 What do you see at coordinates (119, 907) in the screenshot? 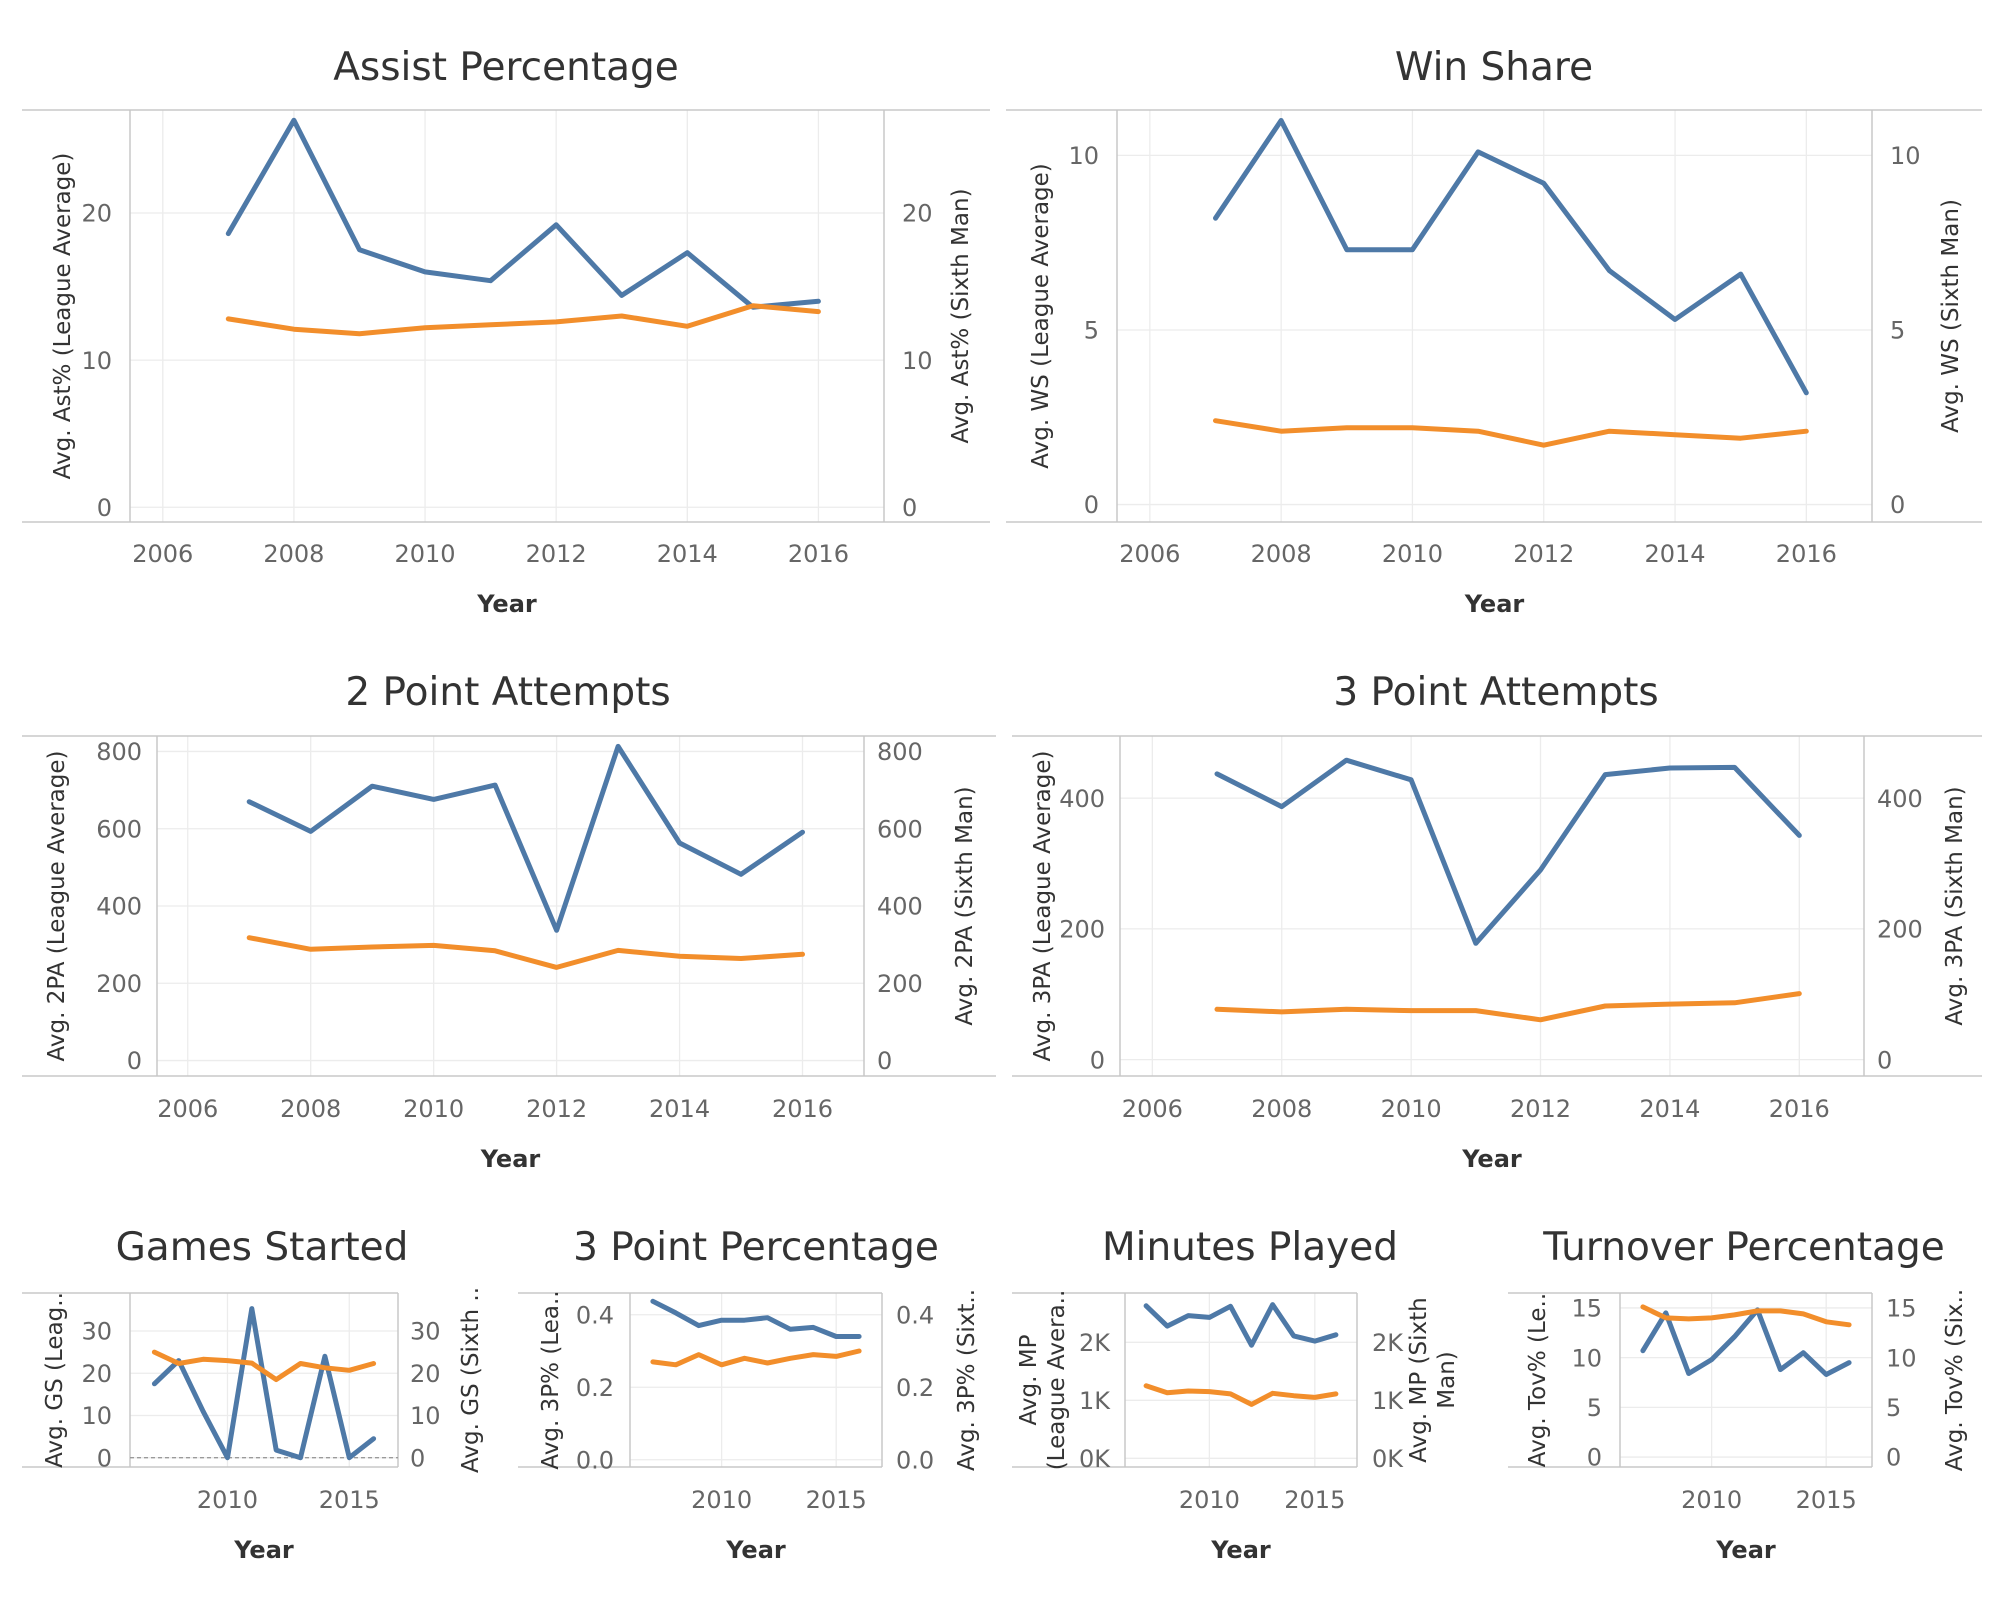
I see `y-tick-label-left: 400` at bounding box center [119, 907].